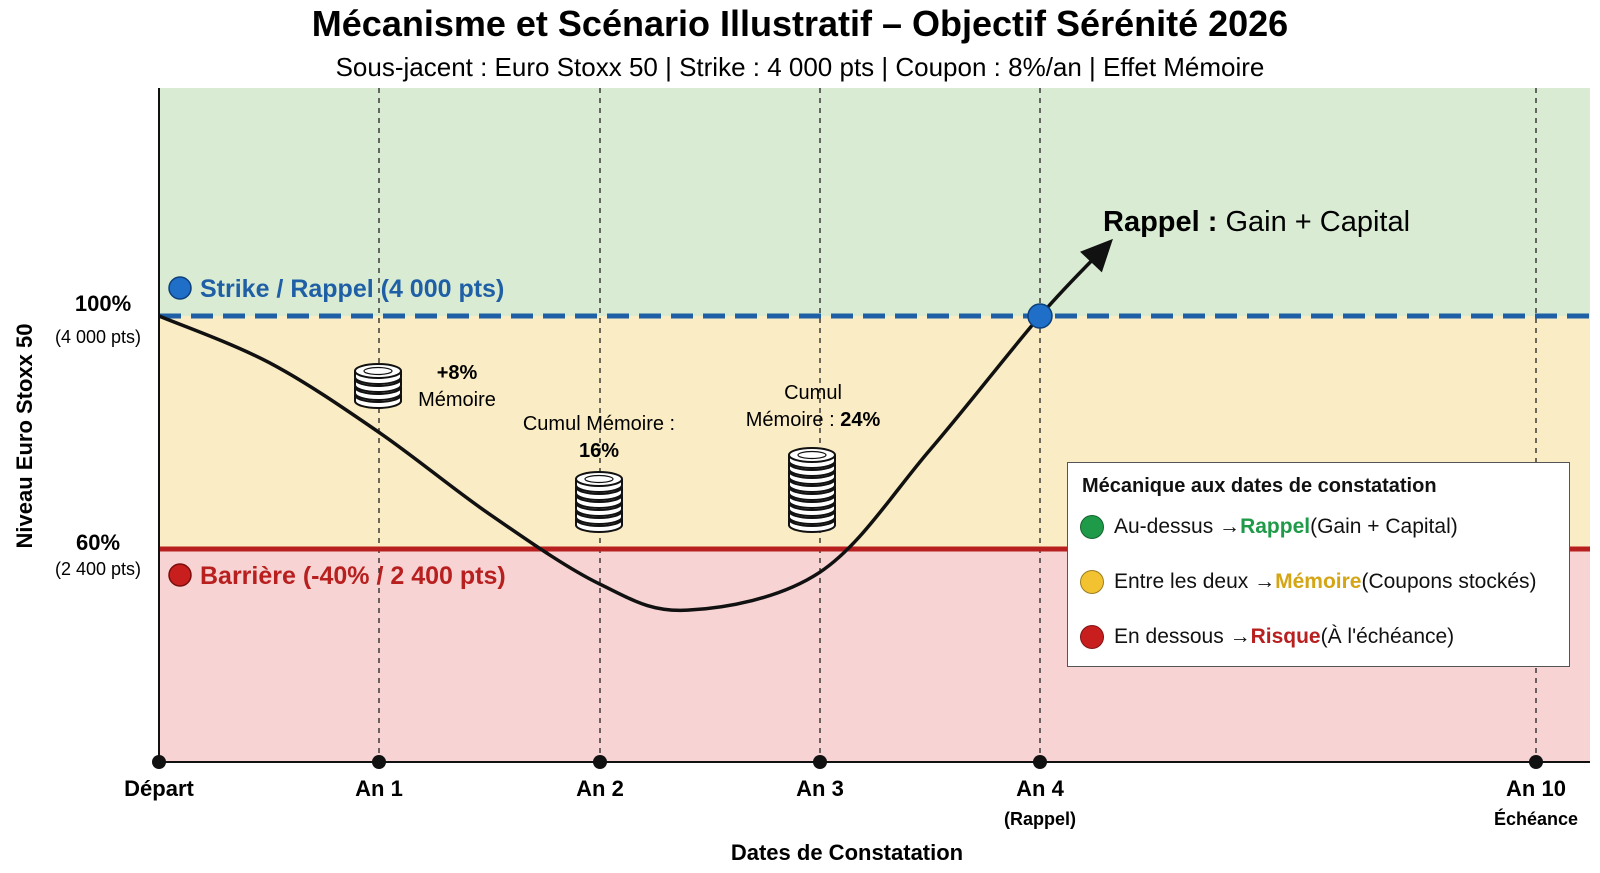 This screenshot has height=873, width=1600. Describe the element at coordinates (1536, 818) in the screenshot. I see `x-tick-sub-an10: Échéance` at that location.